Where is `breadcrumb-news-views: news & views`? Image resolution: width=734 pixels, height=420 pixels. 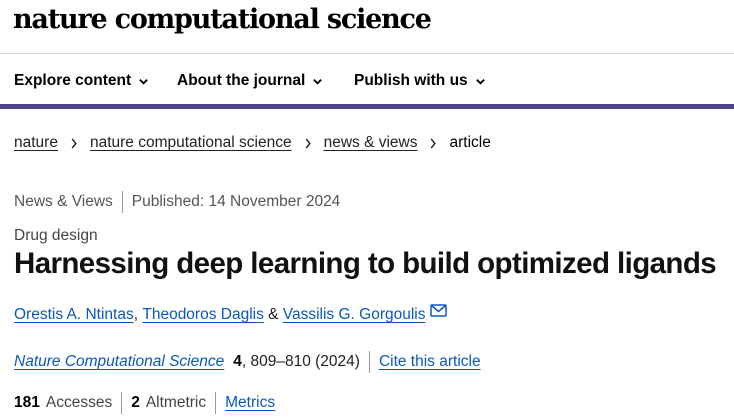
breadcrumb-news-views: news & views is located at coordinates (370, 142).